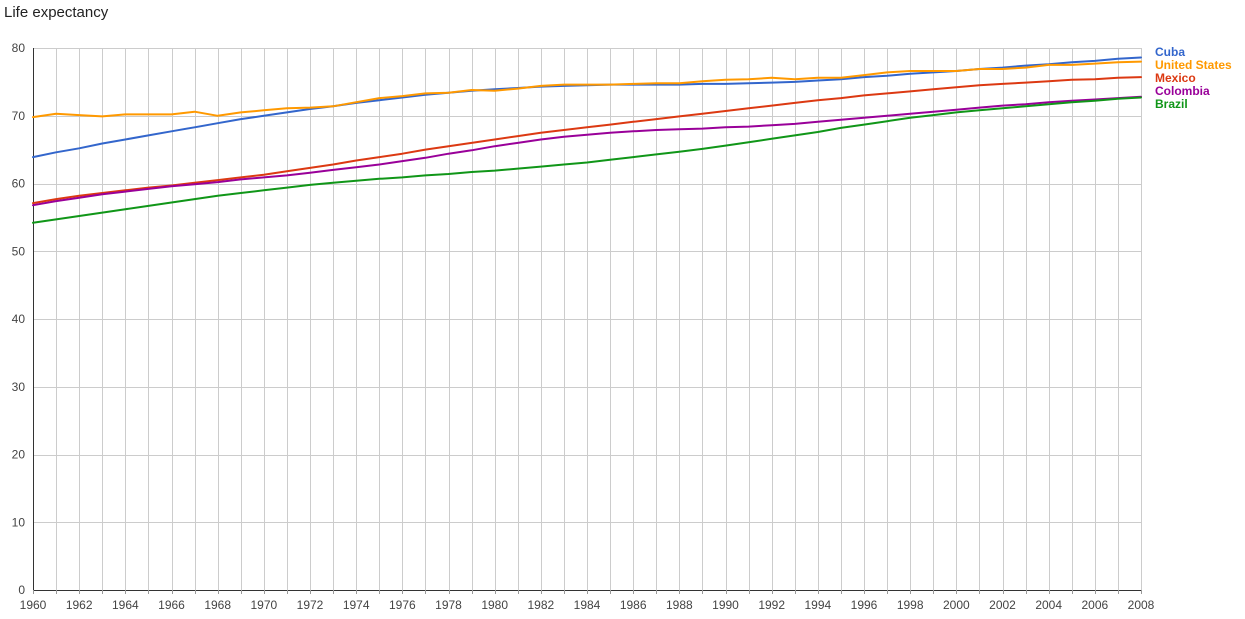 Image resolution: width=1245 pixels, height=619 pixels. Describe the element at coordinates (679, 605) in the screenshot. I see `x-tick-label: 1988` at that location.